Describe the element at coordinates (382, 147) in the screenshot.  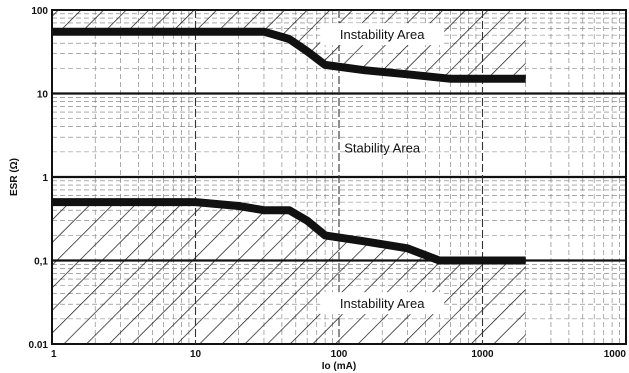
I see `region-label: Stability Area` at that location.